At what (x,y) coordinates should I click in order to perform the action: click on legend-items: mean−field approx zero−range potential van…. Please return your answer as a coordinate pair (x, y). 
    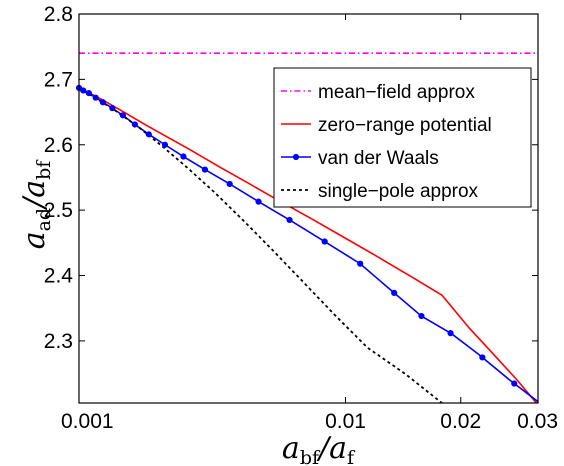
    Looking at the image, I should click on (386, 142).